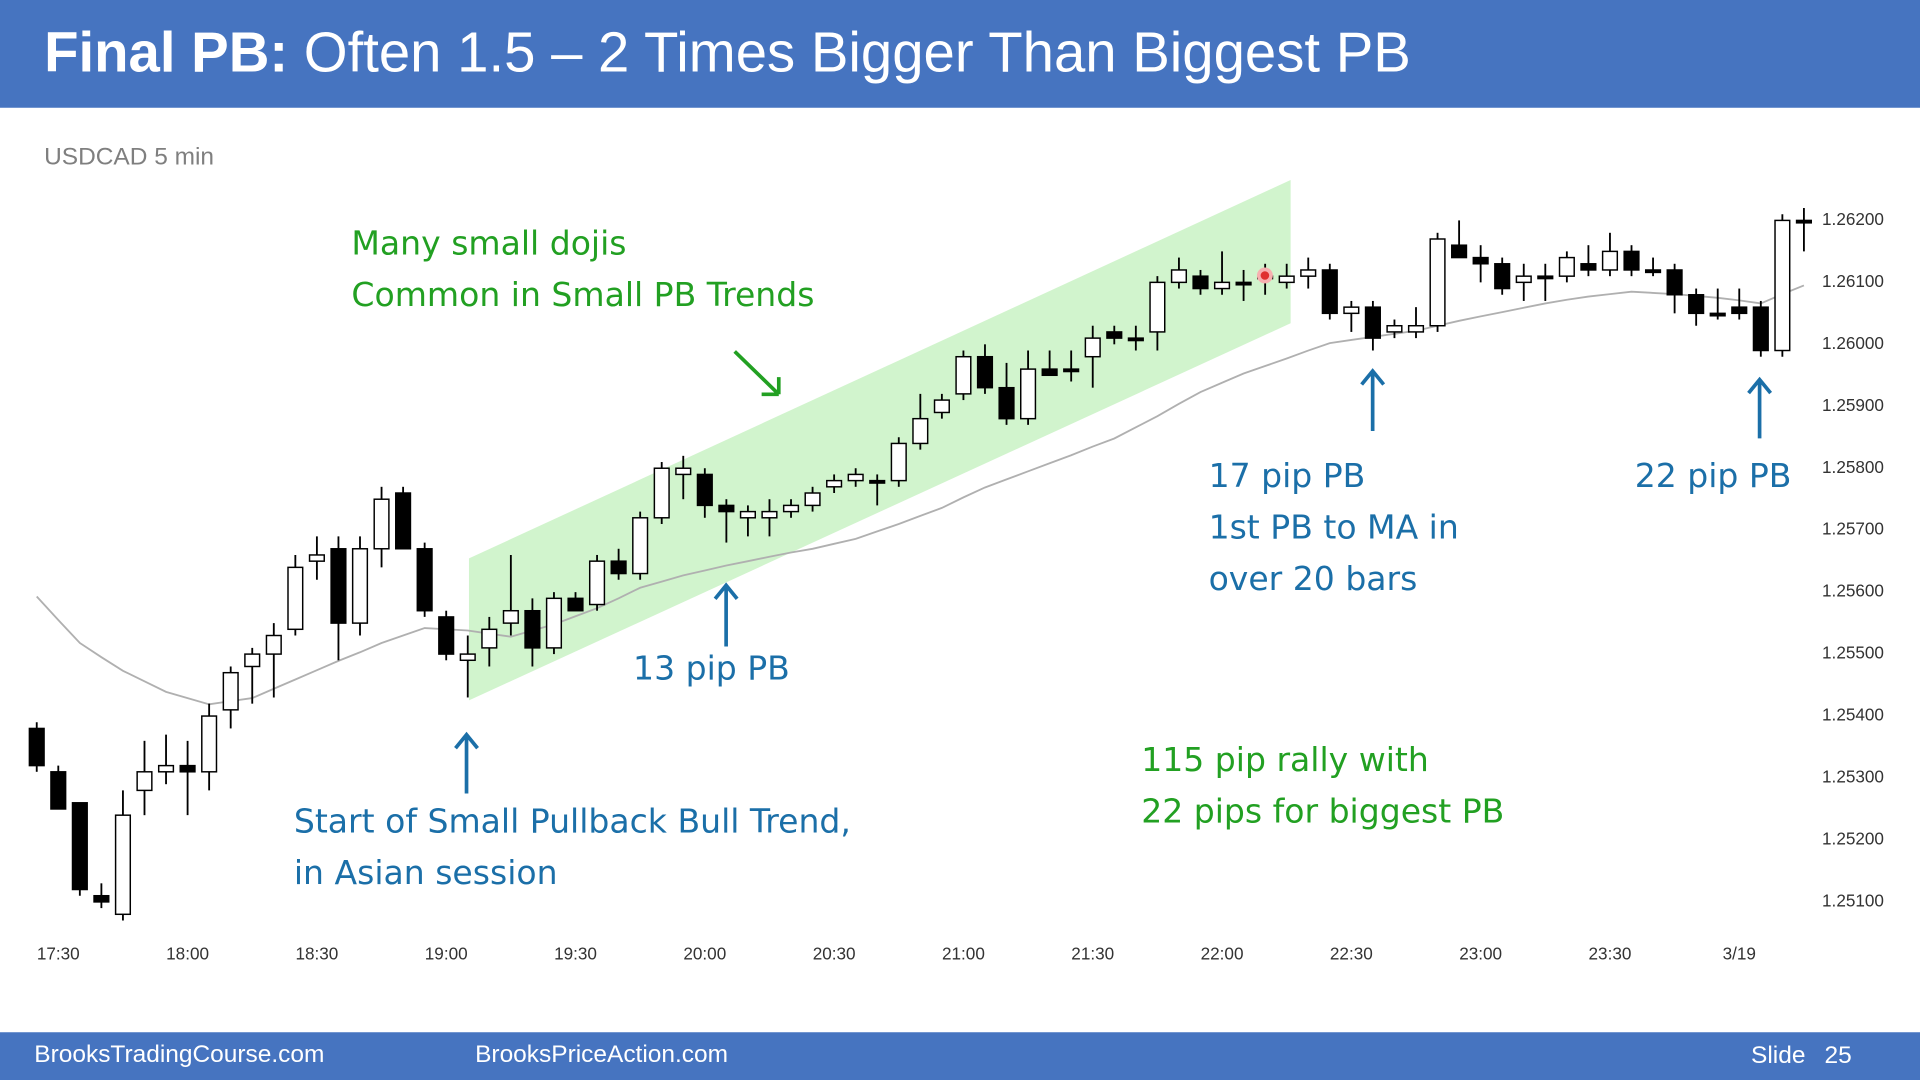 Image resolution: width=1920 pixels, height=1080 pixels. Describe the element at coordinates (1853, 591) in the screenshot. I see `y-tick-label: 1.25600` at that location.